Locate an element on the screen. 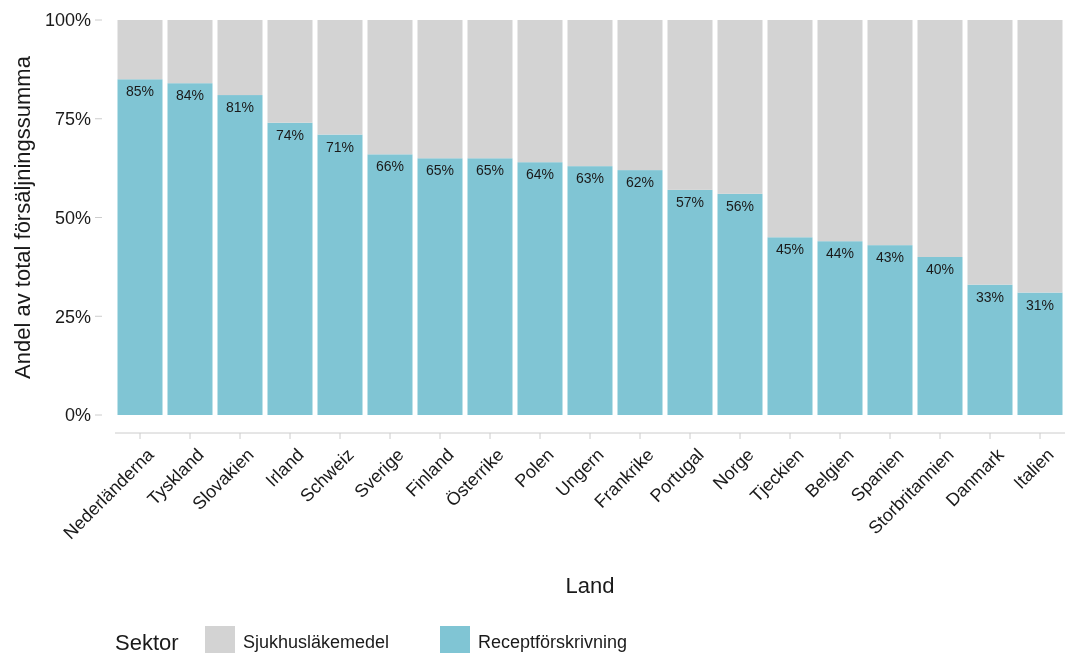 This screenshot has height=653, width=1067. data-label: 40% is located at coordinates (940, 269).